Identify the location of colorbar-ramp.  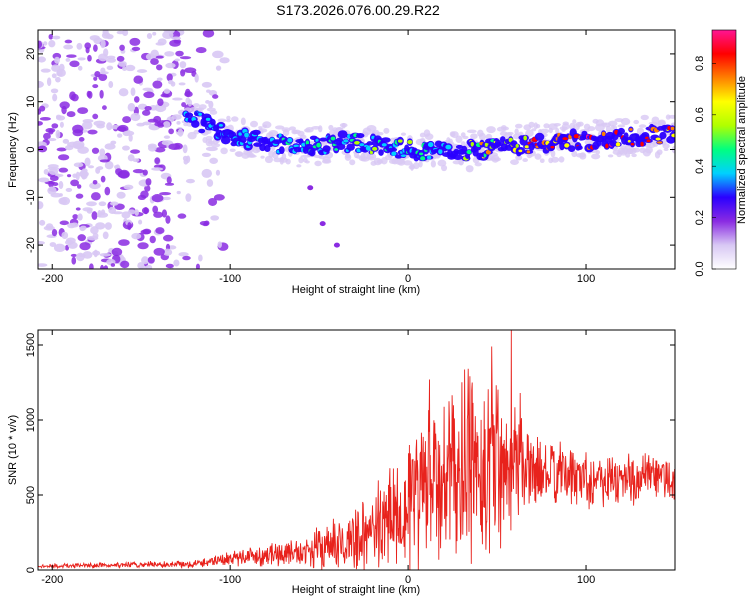
(724, 149).